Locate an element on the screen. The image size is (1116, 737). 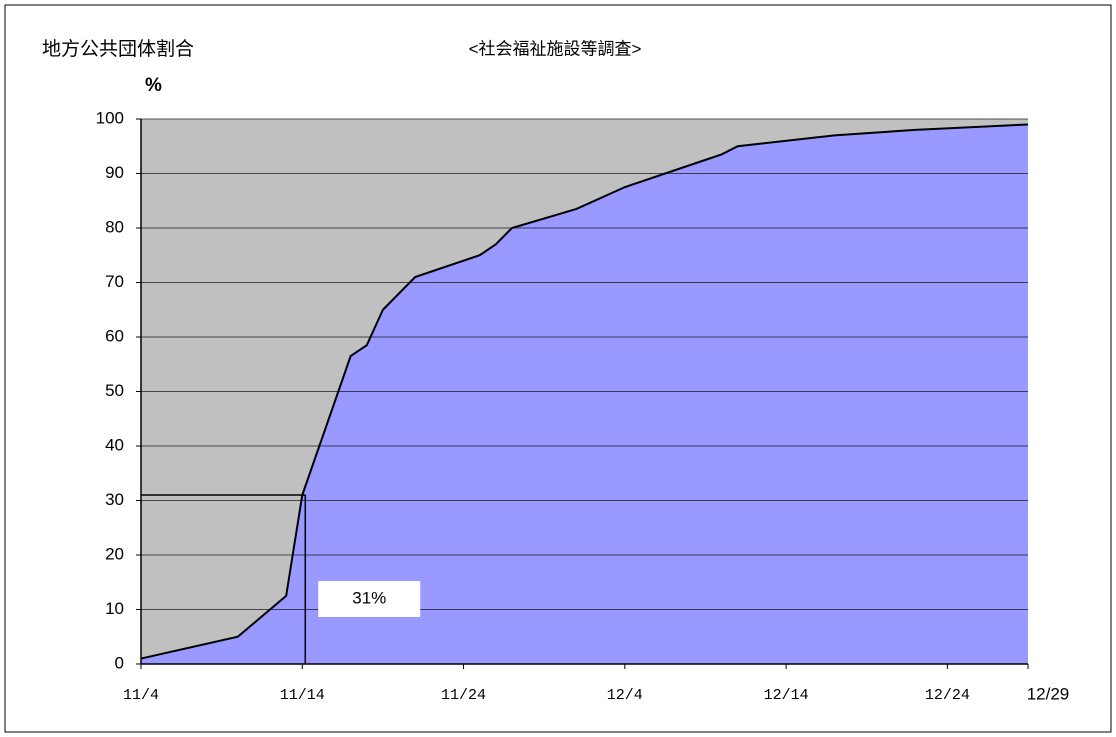
chart-subtitle: <社会福祉施設等調査> is located at coordinates (555, 48).